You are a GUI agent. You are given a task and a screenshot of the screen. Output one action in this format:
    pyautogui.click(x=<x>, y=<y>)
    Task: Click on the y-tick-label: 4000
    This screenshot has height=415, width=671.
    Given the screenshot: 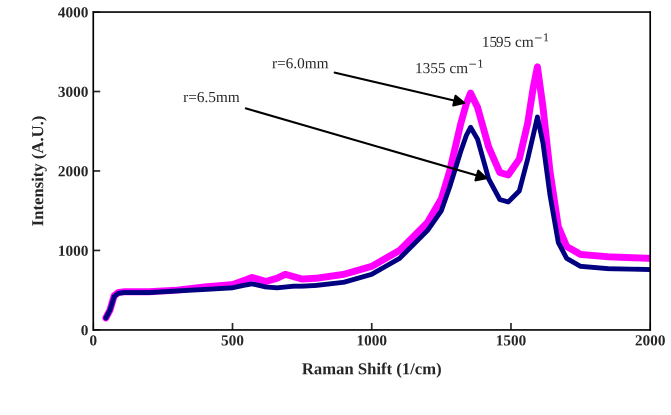 What is the action you would take?
    pyautogui.click(x=73, y=12)
    